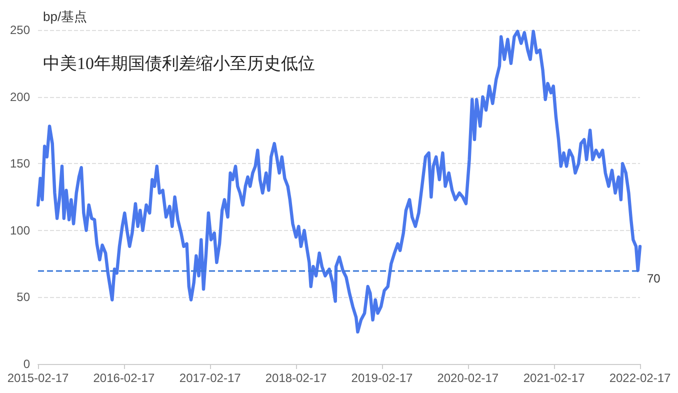 The width and height of the screenshot is (678, 393). What do you see at coordinates (296, 378) in the screenshot?
I see `x-tick-label: 2018-02-17` at bounding box center [296, 378].